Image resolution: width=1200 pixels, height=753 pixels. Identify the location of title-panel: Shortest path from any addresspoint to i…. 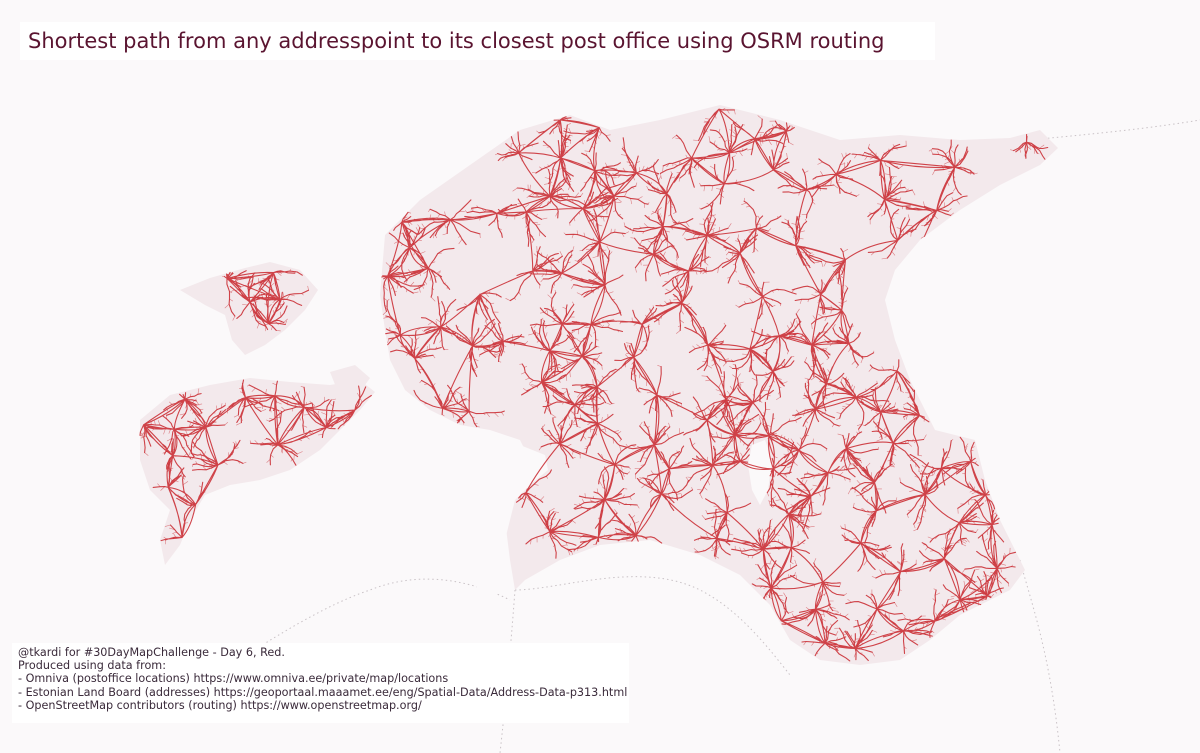
(477, 41).